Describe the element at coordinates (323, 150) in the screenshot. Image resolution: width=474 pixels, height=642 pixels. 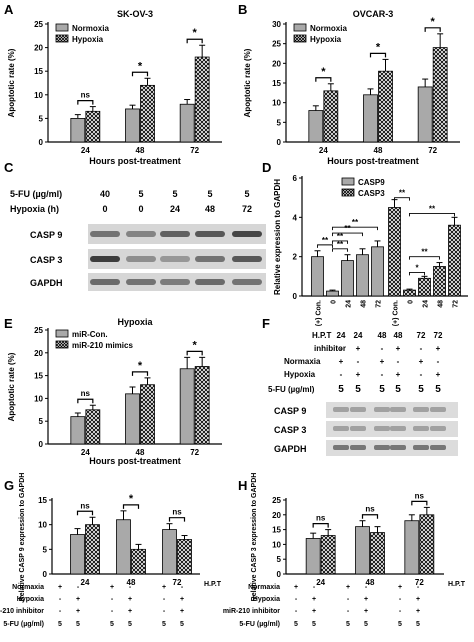
I see `x-tick-label: 24` at that location.